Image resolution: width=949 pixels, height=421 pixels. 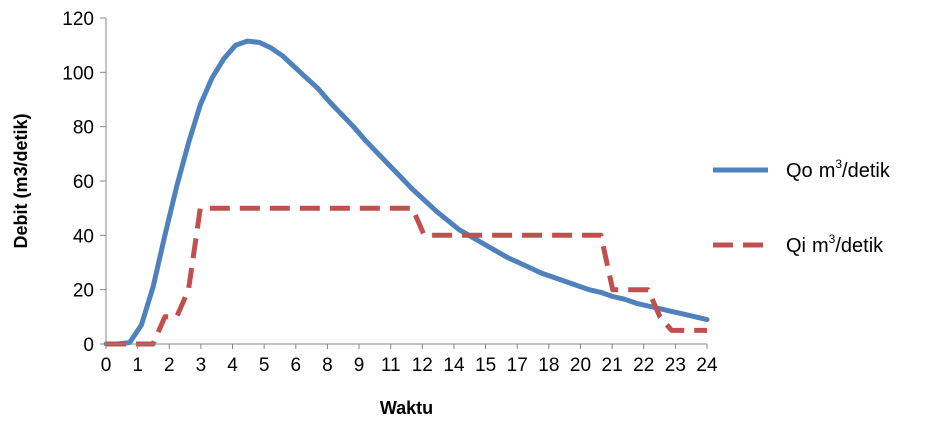 I want to click on x-tick-label: 21, so click(x=612, y=365).